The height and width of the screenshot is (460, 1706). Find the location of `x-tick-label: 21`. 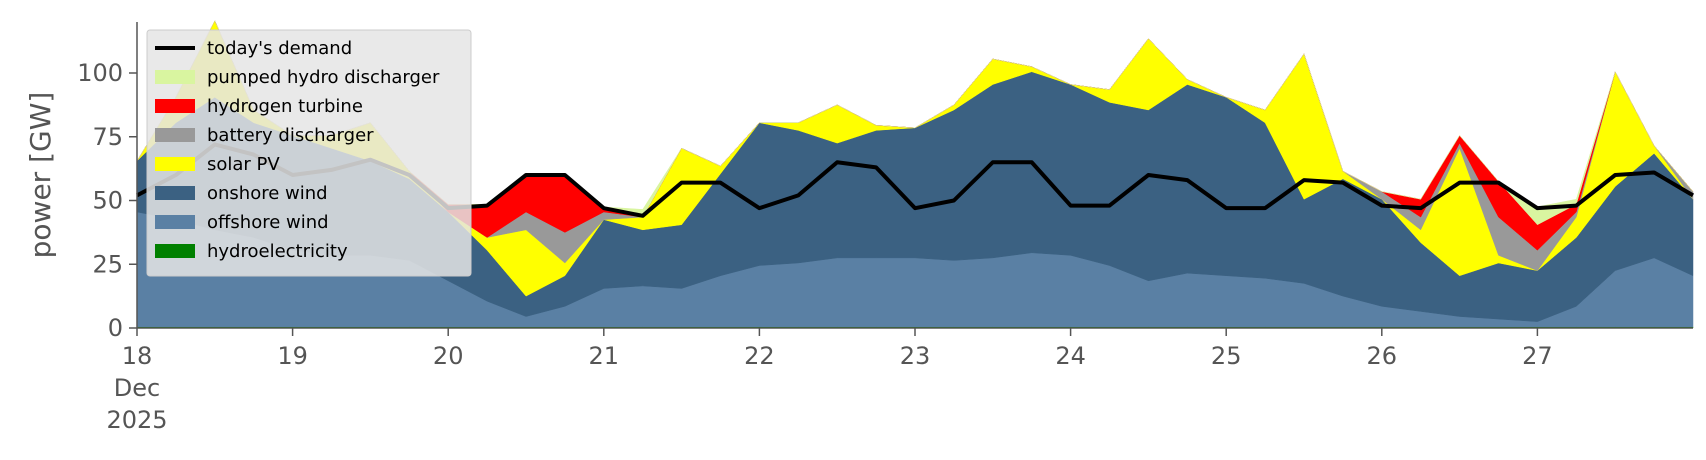

x-tick-label: 21 is located at coordinates (604, 356).